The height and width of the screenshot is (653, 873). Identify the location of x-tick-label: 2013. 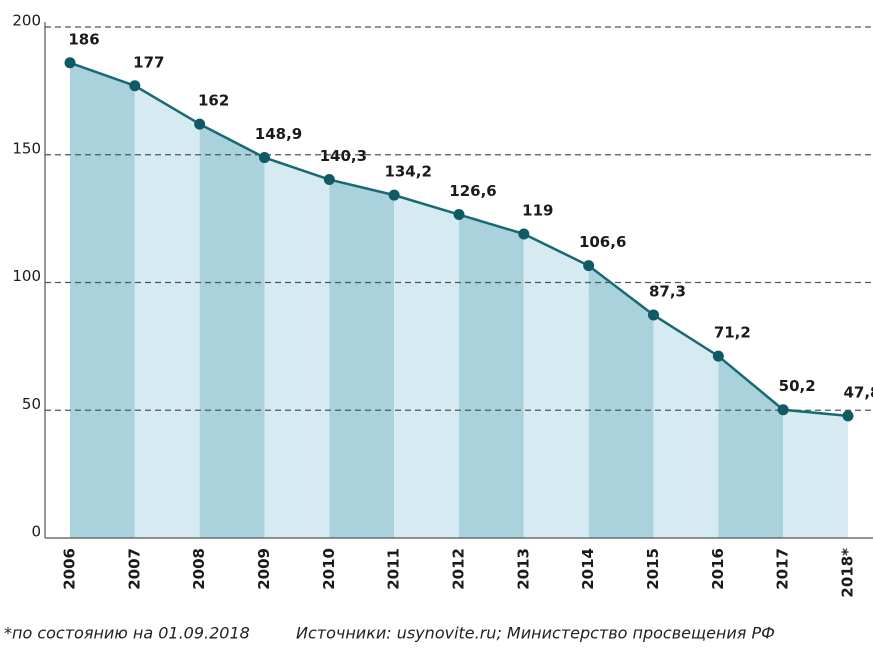
(523, 569).